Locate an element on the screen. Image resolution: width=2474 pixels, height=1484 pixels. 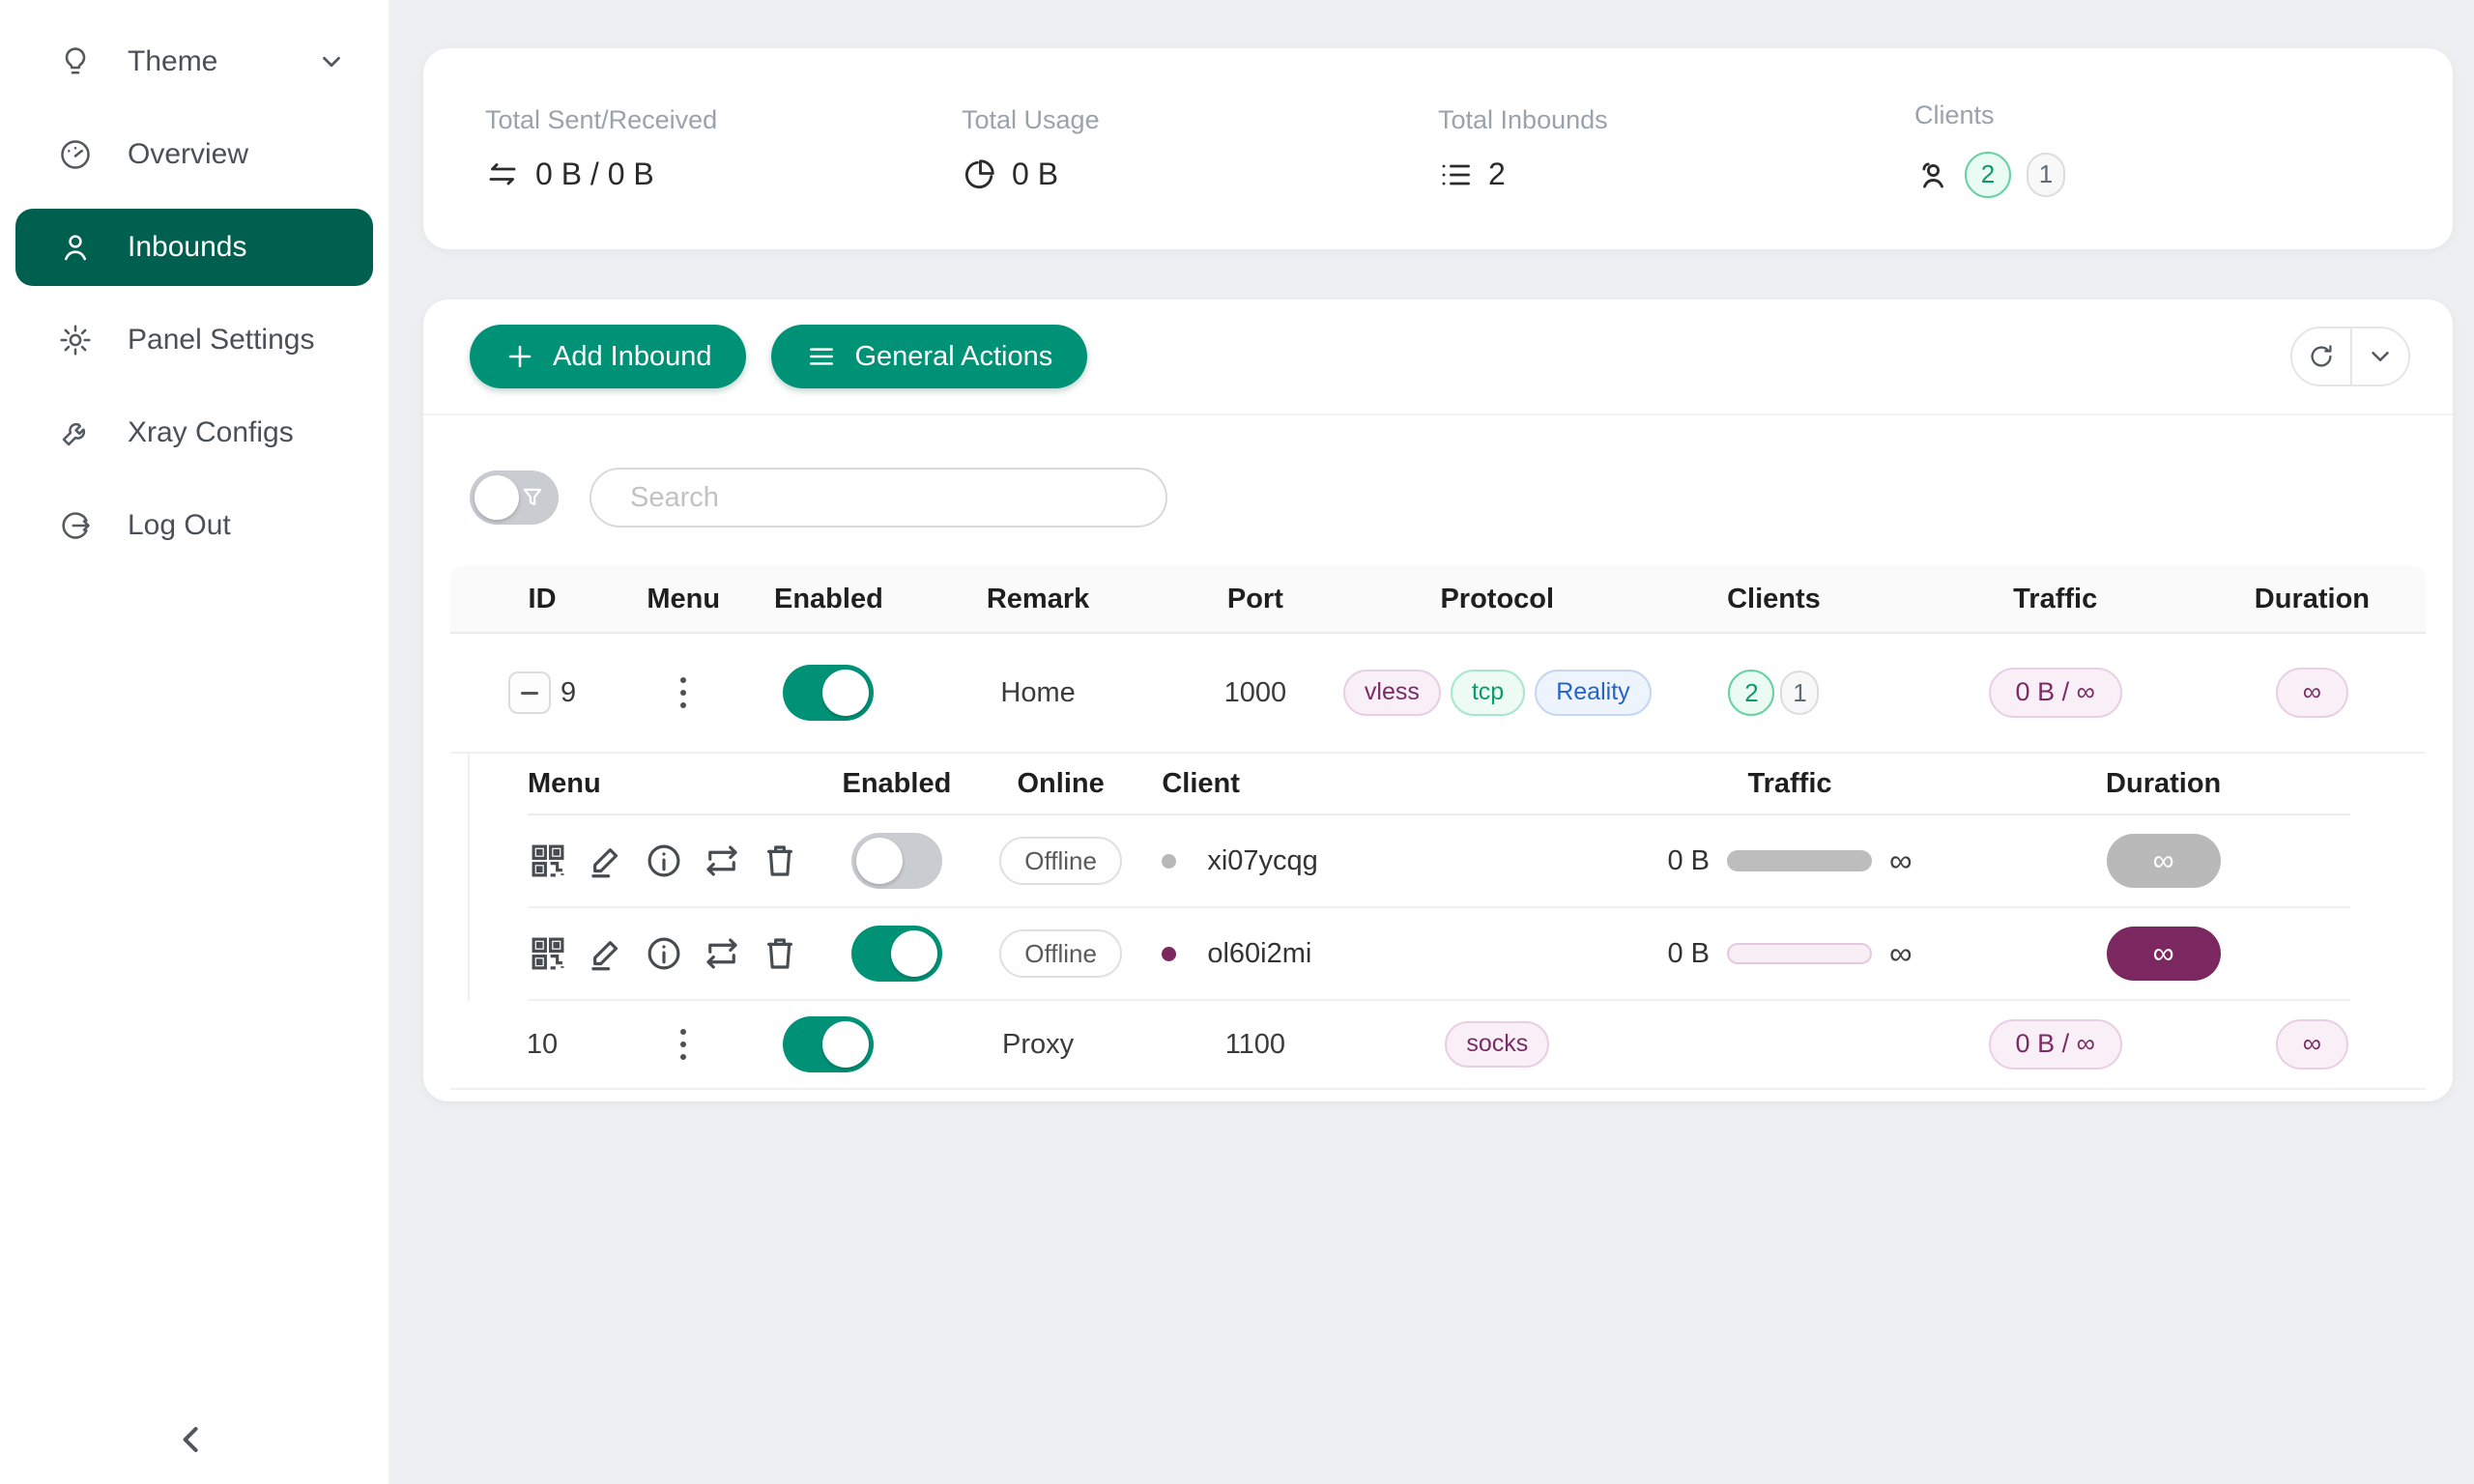
refresh-icon is located at coordinates (2321, 357).